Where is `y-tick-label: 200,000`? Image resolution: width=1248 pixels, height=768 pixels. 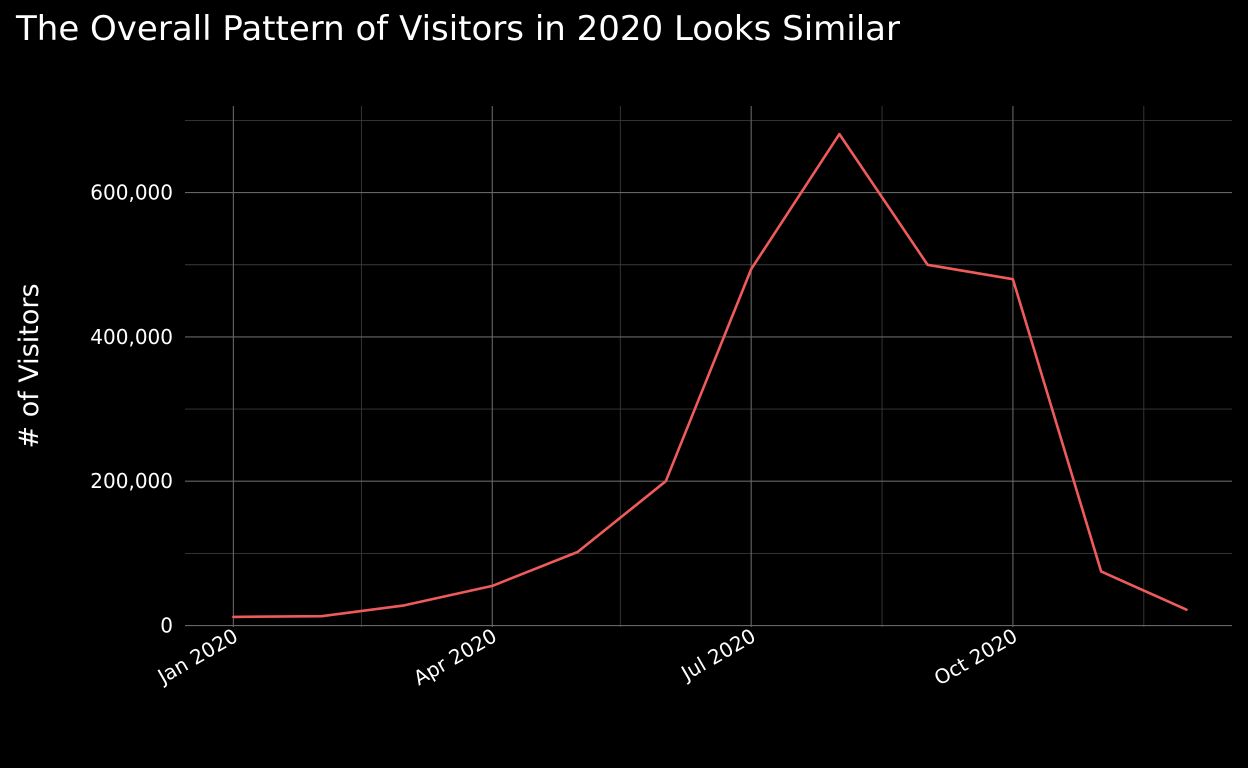 y-tick-label: 200,000 is located at coordinates (131, 481).